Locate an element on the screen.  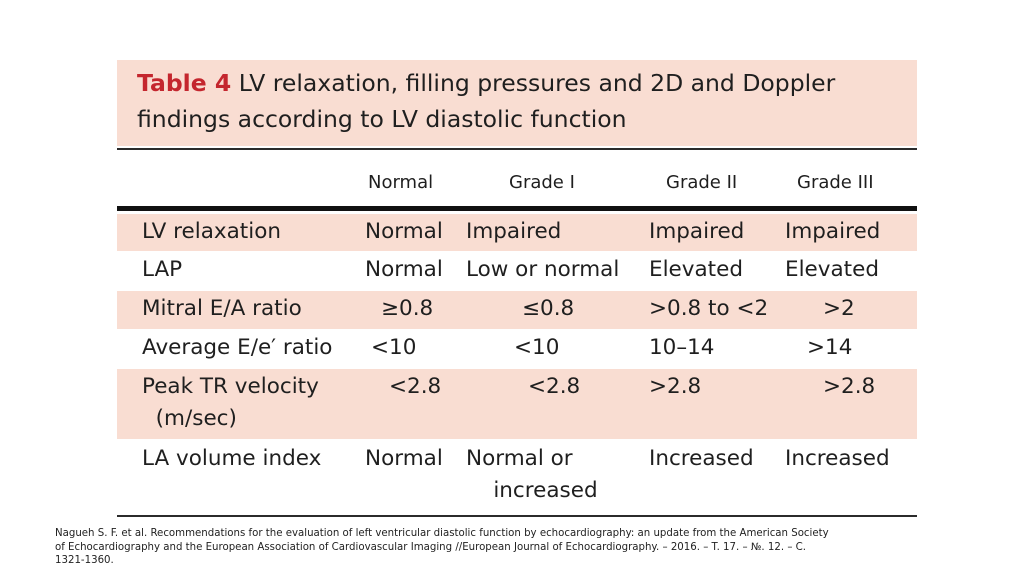
row-label: Mitral E/A ratio is located at coordinates (222, 308).